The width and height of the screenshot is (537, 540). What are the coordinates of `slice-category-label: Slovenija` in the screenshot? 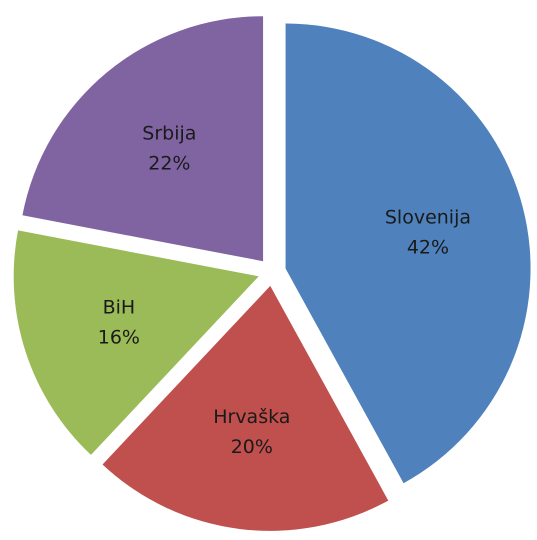 It's located at (428, 217).